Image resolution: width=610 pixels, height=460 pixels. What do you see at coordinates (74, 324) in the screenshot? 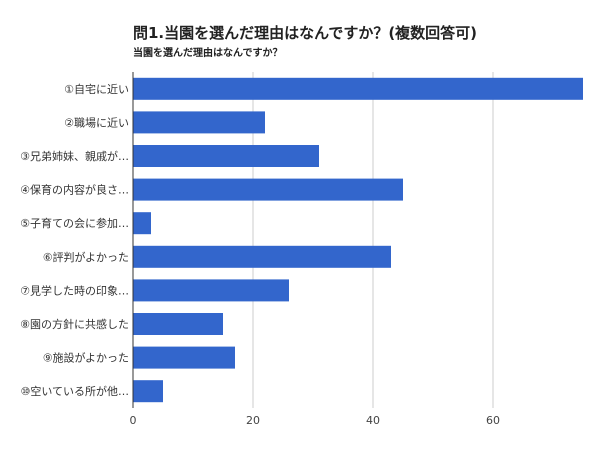
I see `category-label: ⑧園の方針に共感した` at bounding box center [74, 324].